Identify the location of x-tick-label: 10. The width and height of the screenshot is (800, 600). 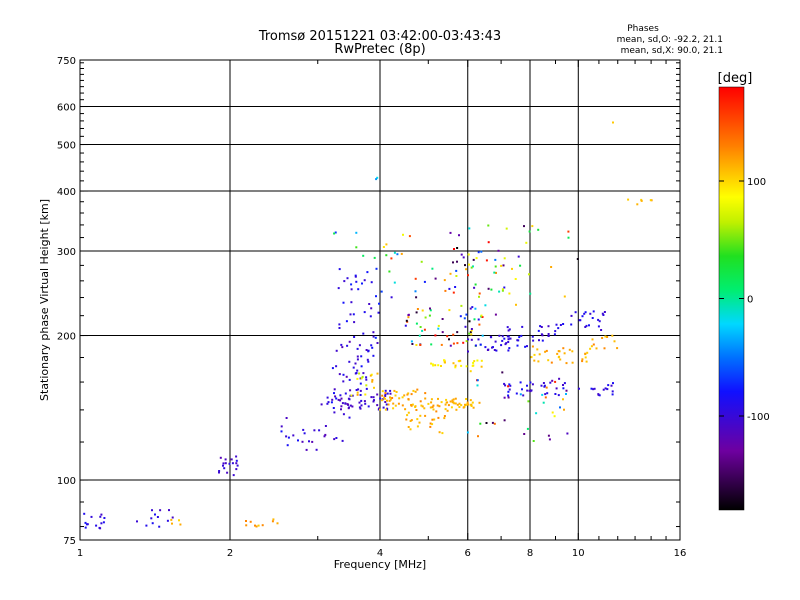
(578, 553).